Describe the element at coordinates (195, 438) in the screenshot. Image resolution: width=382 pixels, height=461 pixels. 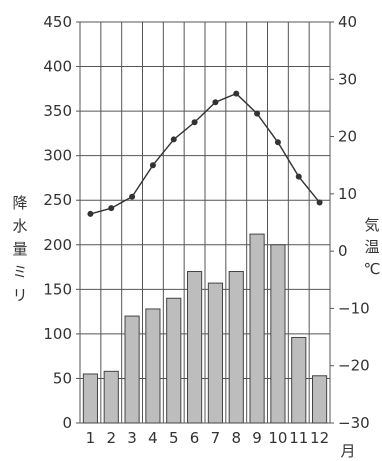
I see `x-tick-label: 6` at that location.